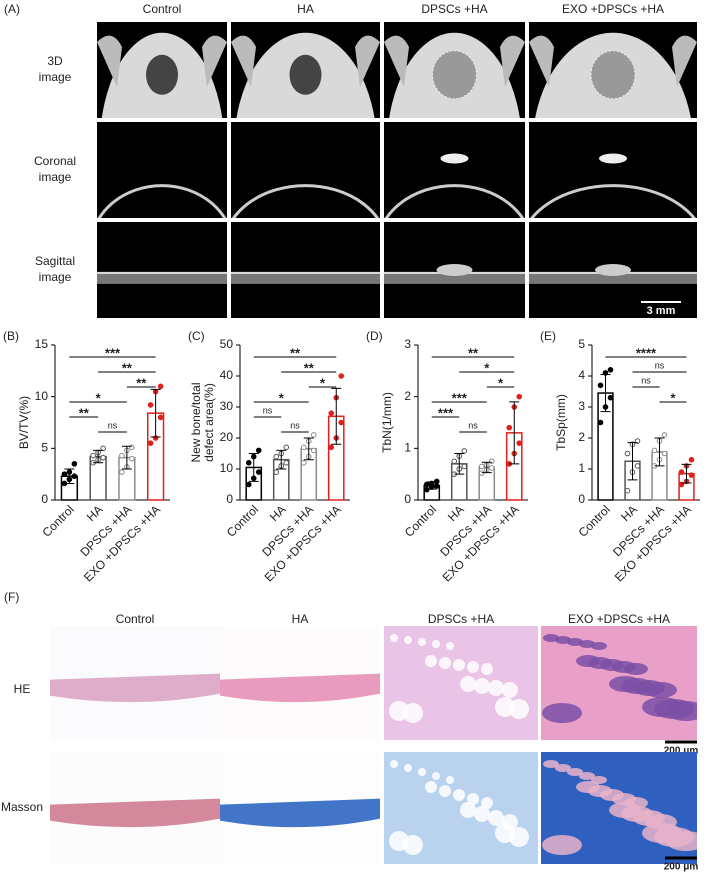  Describe the element at coordinates (305, 9) in the screenshot. I see `column-header: HA` at that location.